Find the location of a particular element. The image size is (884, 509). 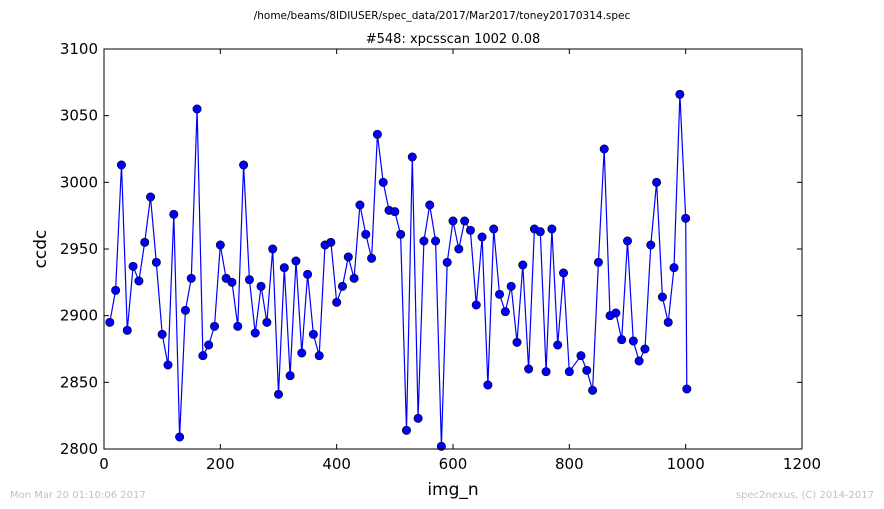

x-tick-label: 0 is located at coordinates (104, 464).